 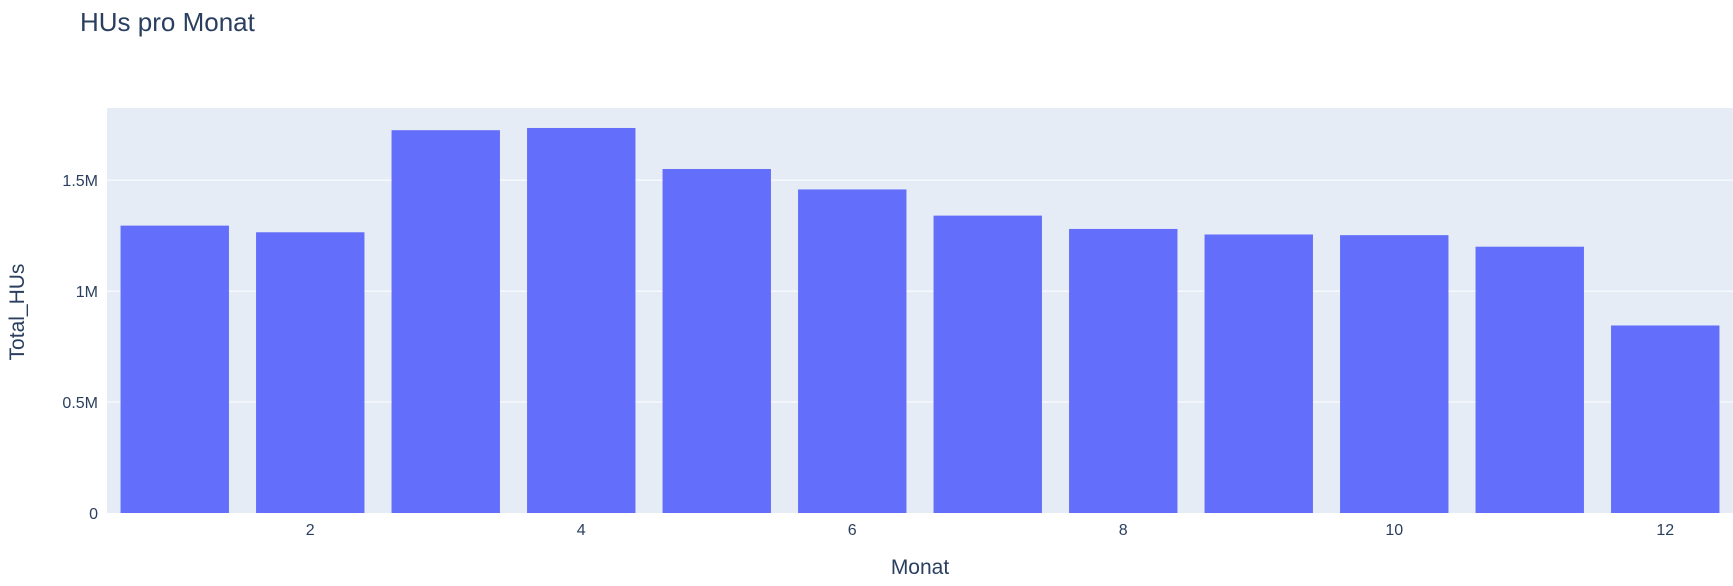 What do you see at coordinates (852, 530) in the screenshot?
I see `x-tick-label: 6` at bounding box center [852, 530].